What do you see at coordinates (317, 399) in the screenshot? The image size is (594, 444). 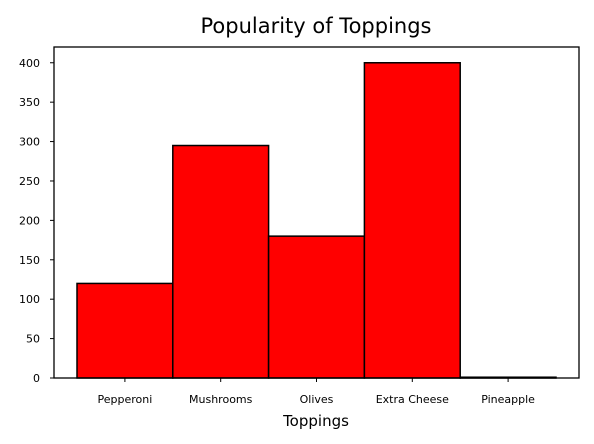 I see `x-tick-label: Olives` at bounding box center [317, 399].